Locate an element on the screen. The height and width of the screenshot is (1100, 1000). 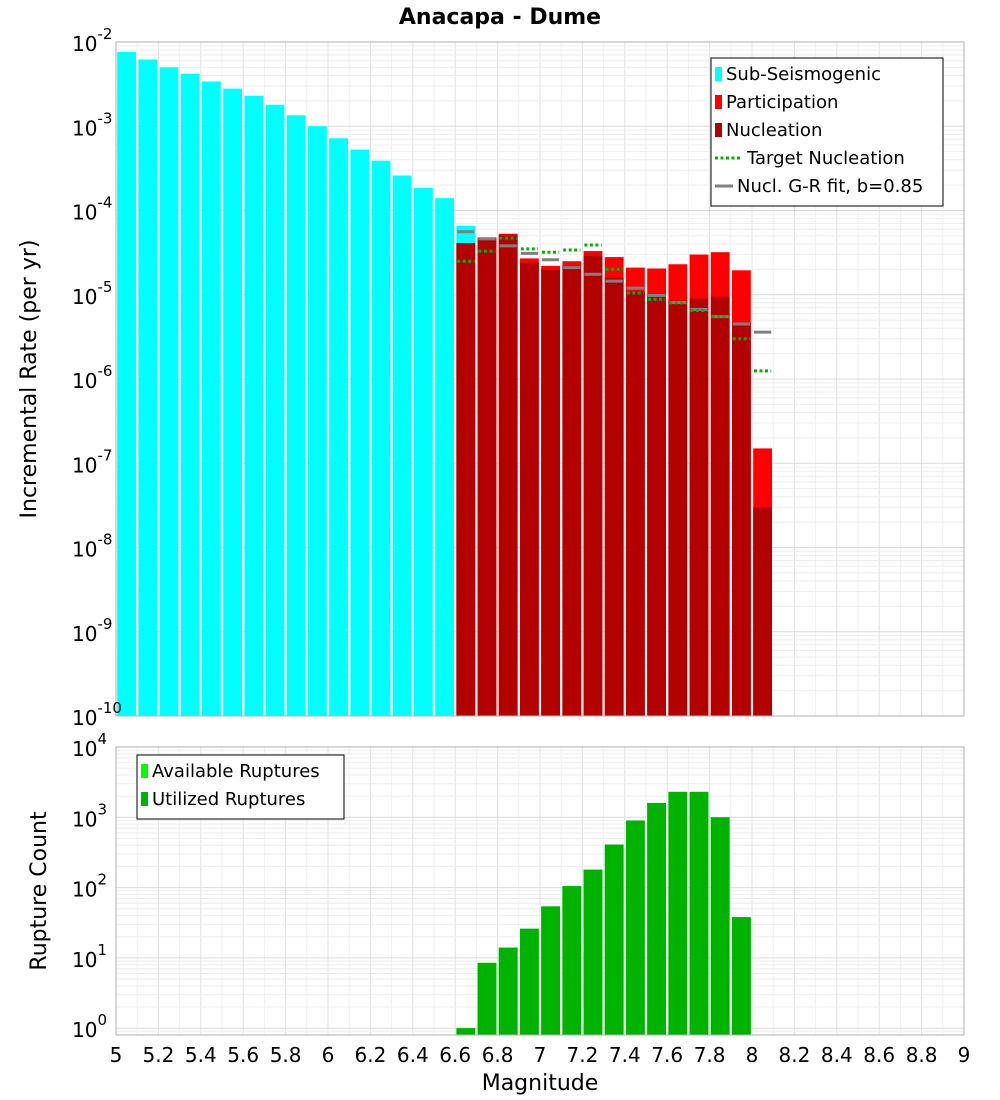
utilized-ruptures-legend-swatch is located at coordinates (144, 799).